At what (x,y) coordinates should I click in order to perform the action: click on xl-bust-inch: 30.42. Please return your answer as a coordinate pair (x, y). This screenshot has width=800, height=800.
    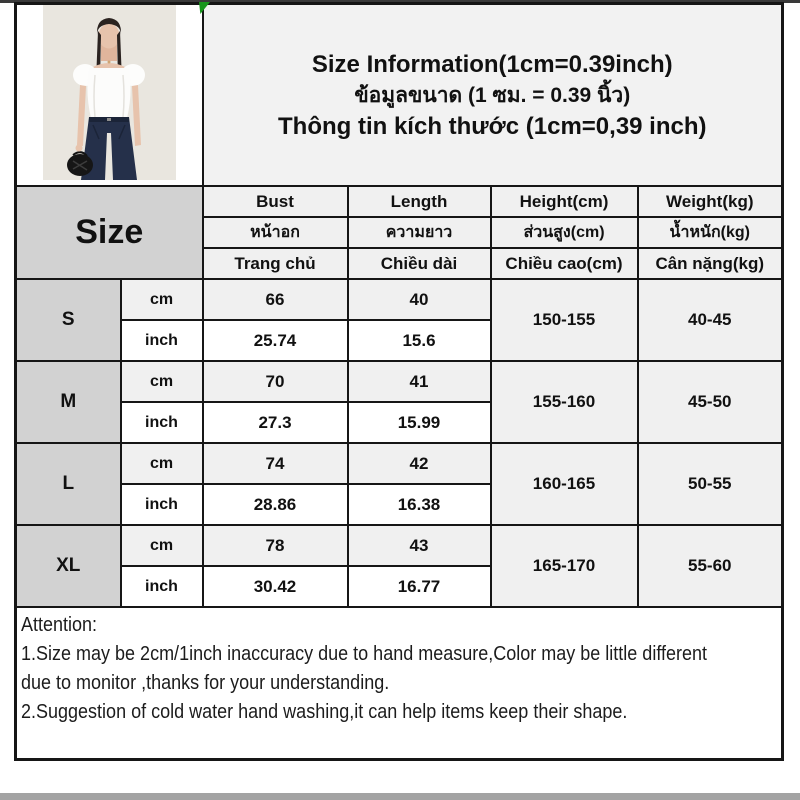
    Looking at the image, I should click on (275, 586).